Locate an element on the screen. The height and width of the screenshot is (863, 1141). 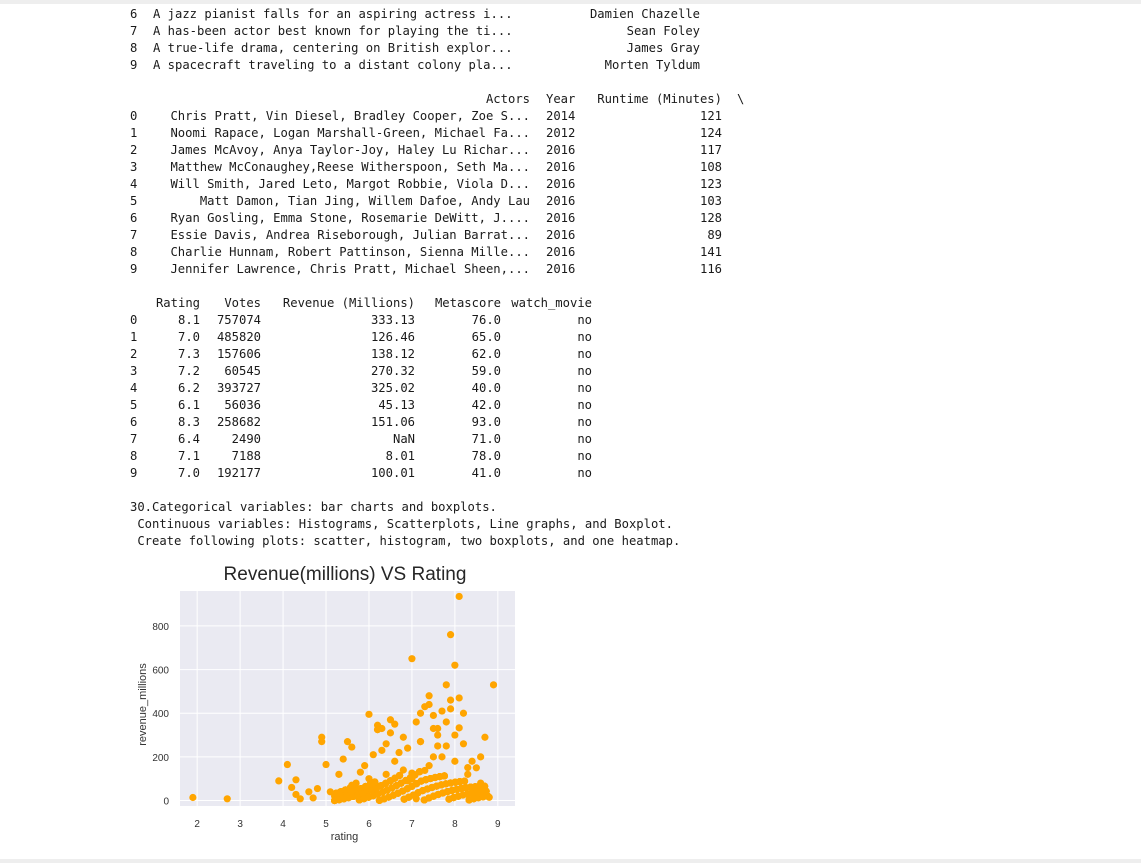
x-tick-label: 3 is located at coordinates (240, 824).